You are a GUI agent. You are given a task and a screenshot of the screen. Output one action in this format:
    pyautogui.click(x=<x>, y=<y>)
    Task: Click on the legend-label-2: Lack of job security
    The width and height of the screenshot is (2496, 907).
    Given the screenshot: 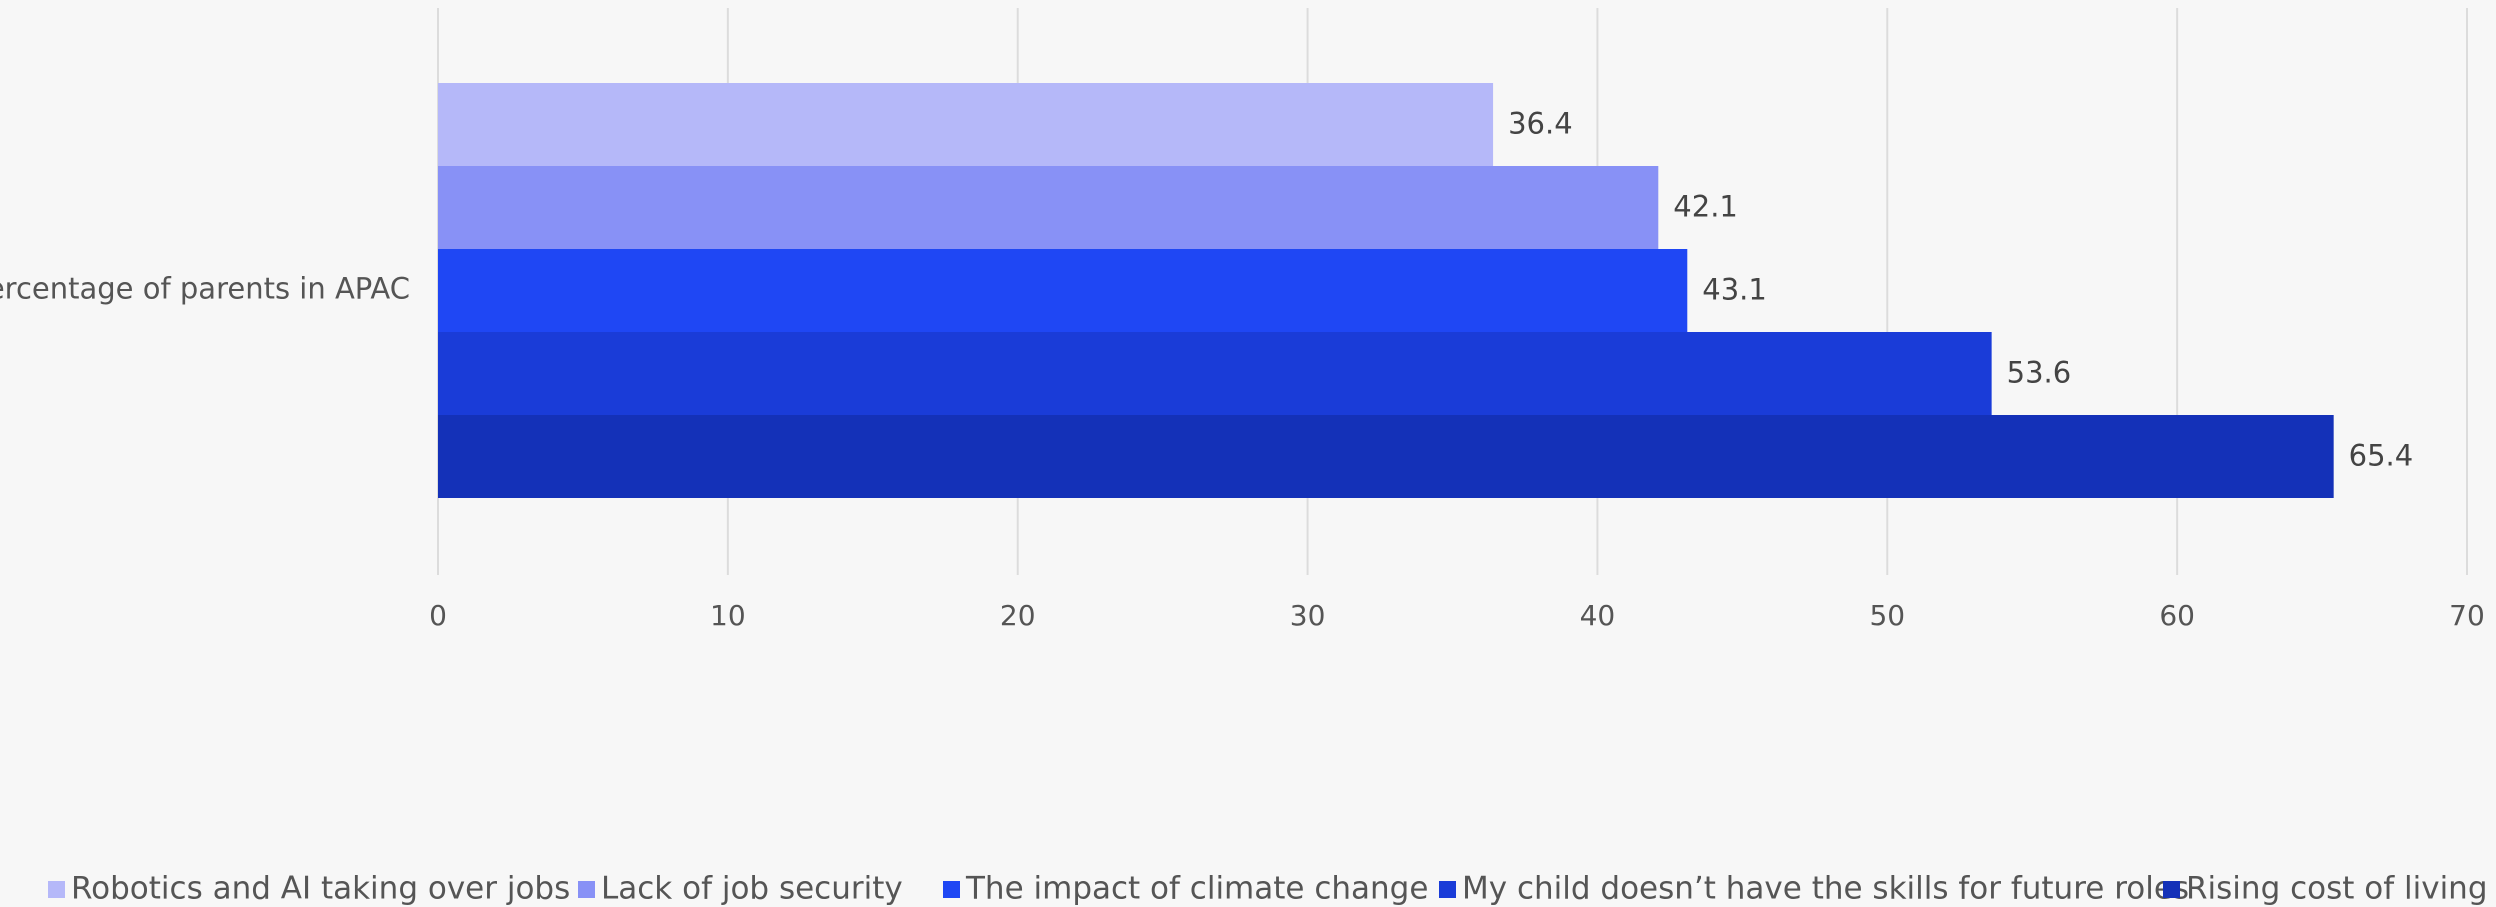 What is the action you would take?
    pyautogui.click(x=752, y=889)
    